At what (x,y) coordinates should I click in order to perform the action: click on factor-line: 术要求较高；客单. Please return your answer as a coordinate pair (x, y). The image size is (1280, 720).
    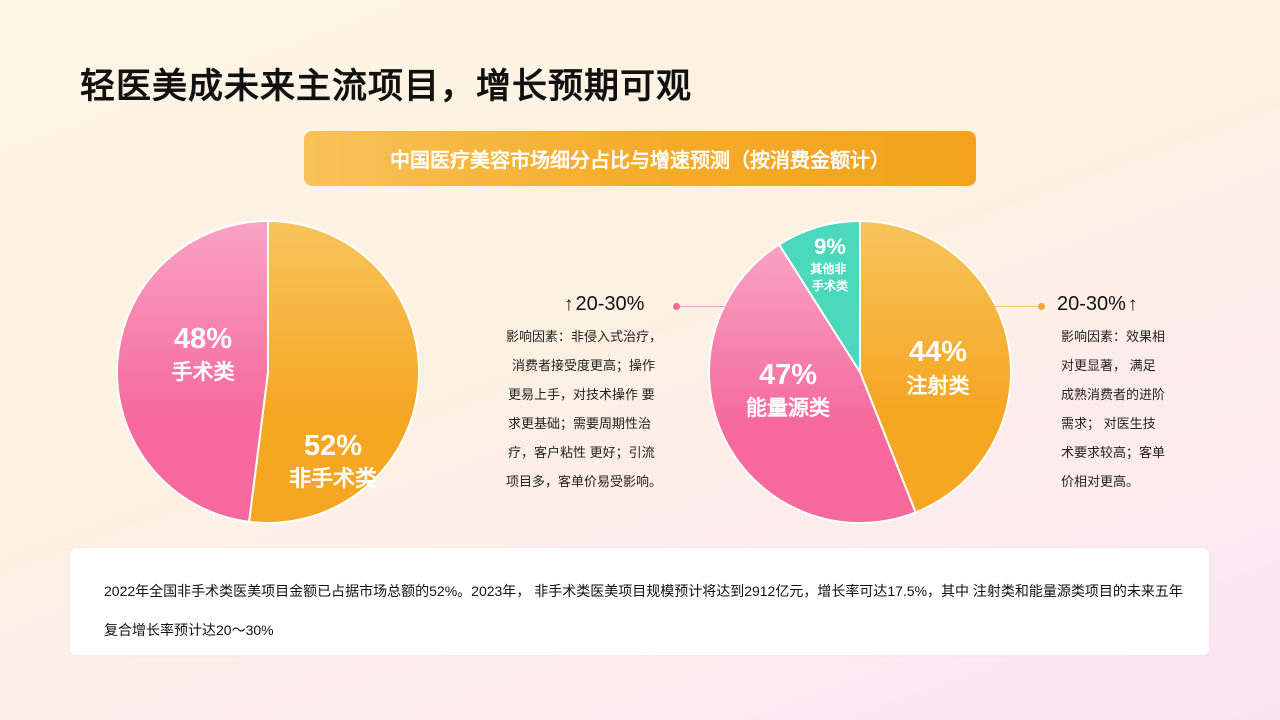
    Looking at the image, I should click on (1113, 452).